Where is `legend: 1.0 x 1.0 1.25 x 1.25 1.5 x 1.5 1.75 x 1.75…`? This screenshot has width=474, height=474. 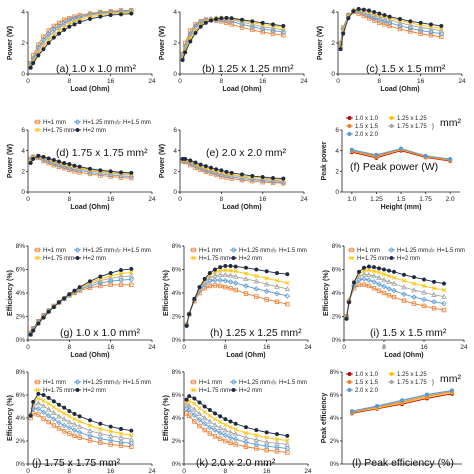 legend: 1.0 x 1.0 1.25 x 1.25 1.5 x 1.5 1.75 x 1.75… is located at coordinates (403, 382).